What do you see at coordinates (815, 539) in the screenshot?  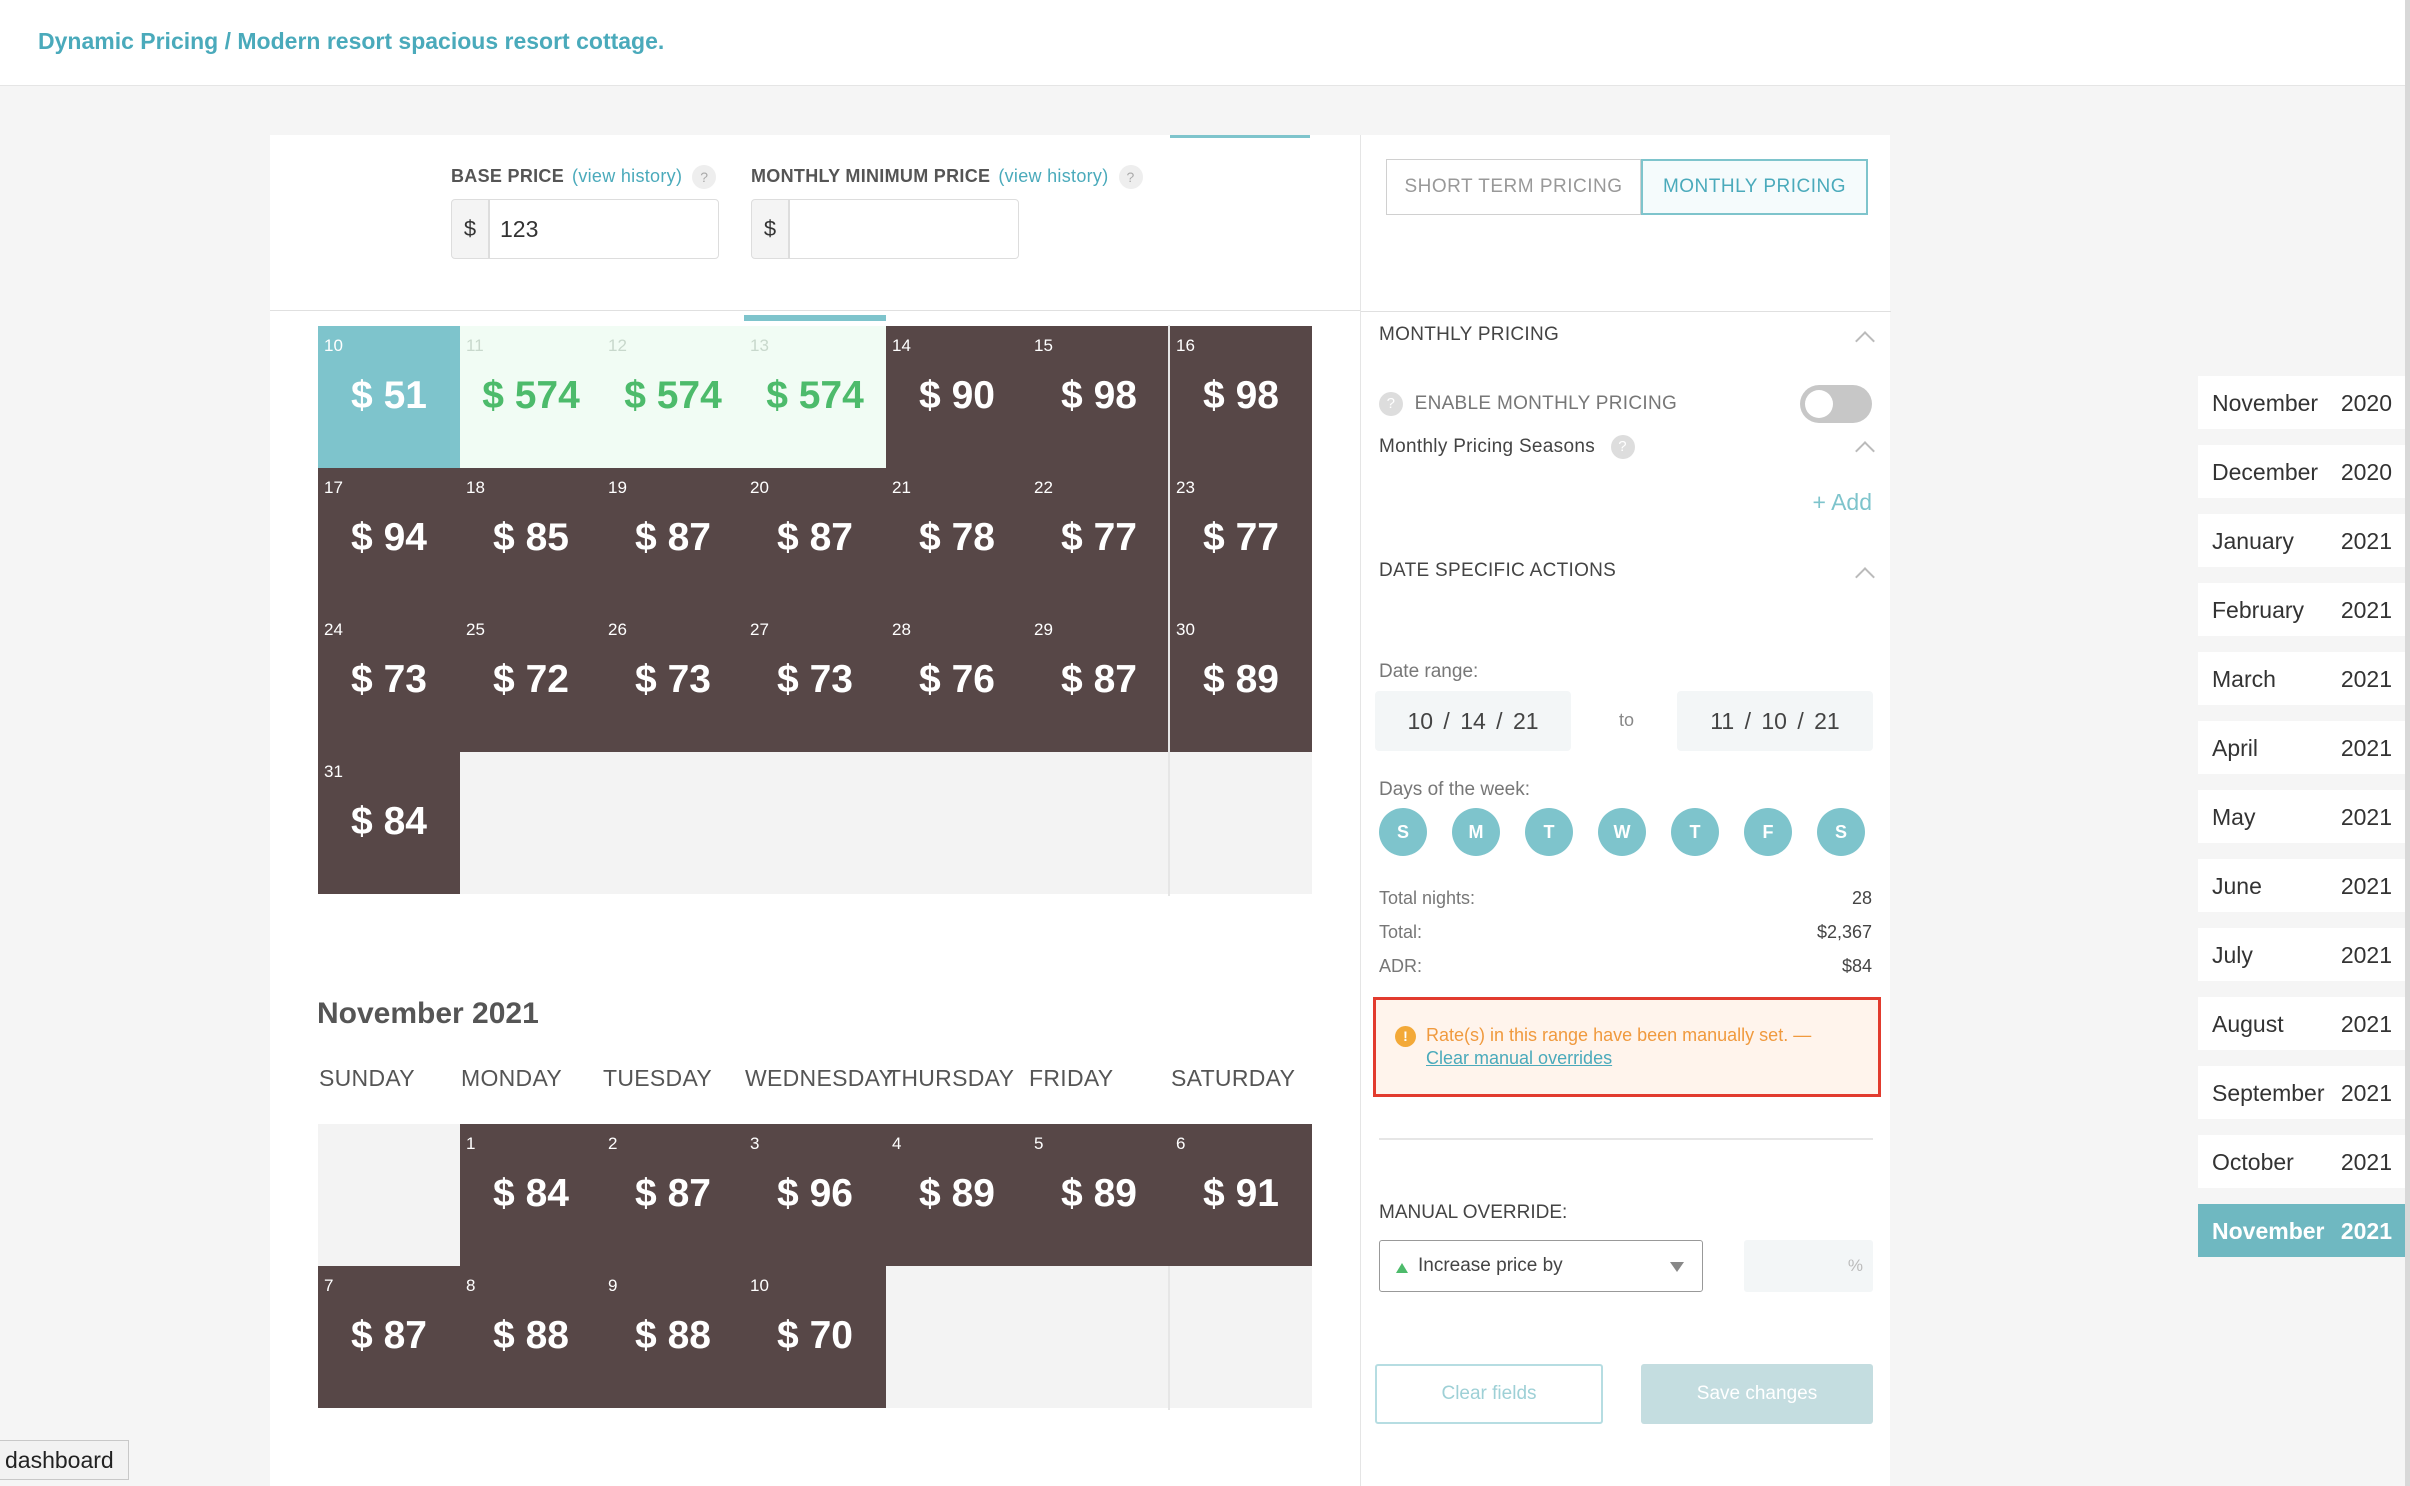 I see `calendar-day-cell: 20 $ 87` at bounding box center [815, 539].